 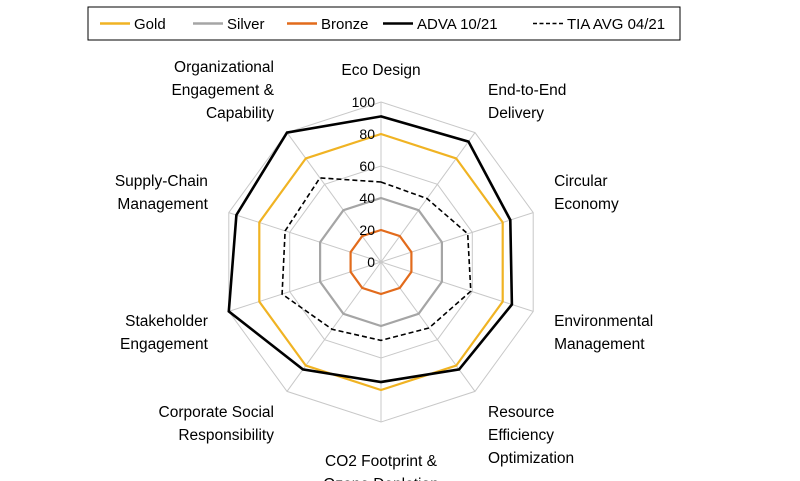 What do you see at coordinates (371, 262) in the screenshot?
I see `tick-label: 0` at bounding box center [371, 262].